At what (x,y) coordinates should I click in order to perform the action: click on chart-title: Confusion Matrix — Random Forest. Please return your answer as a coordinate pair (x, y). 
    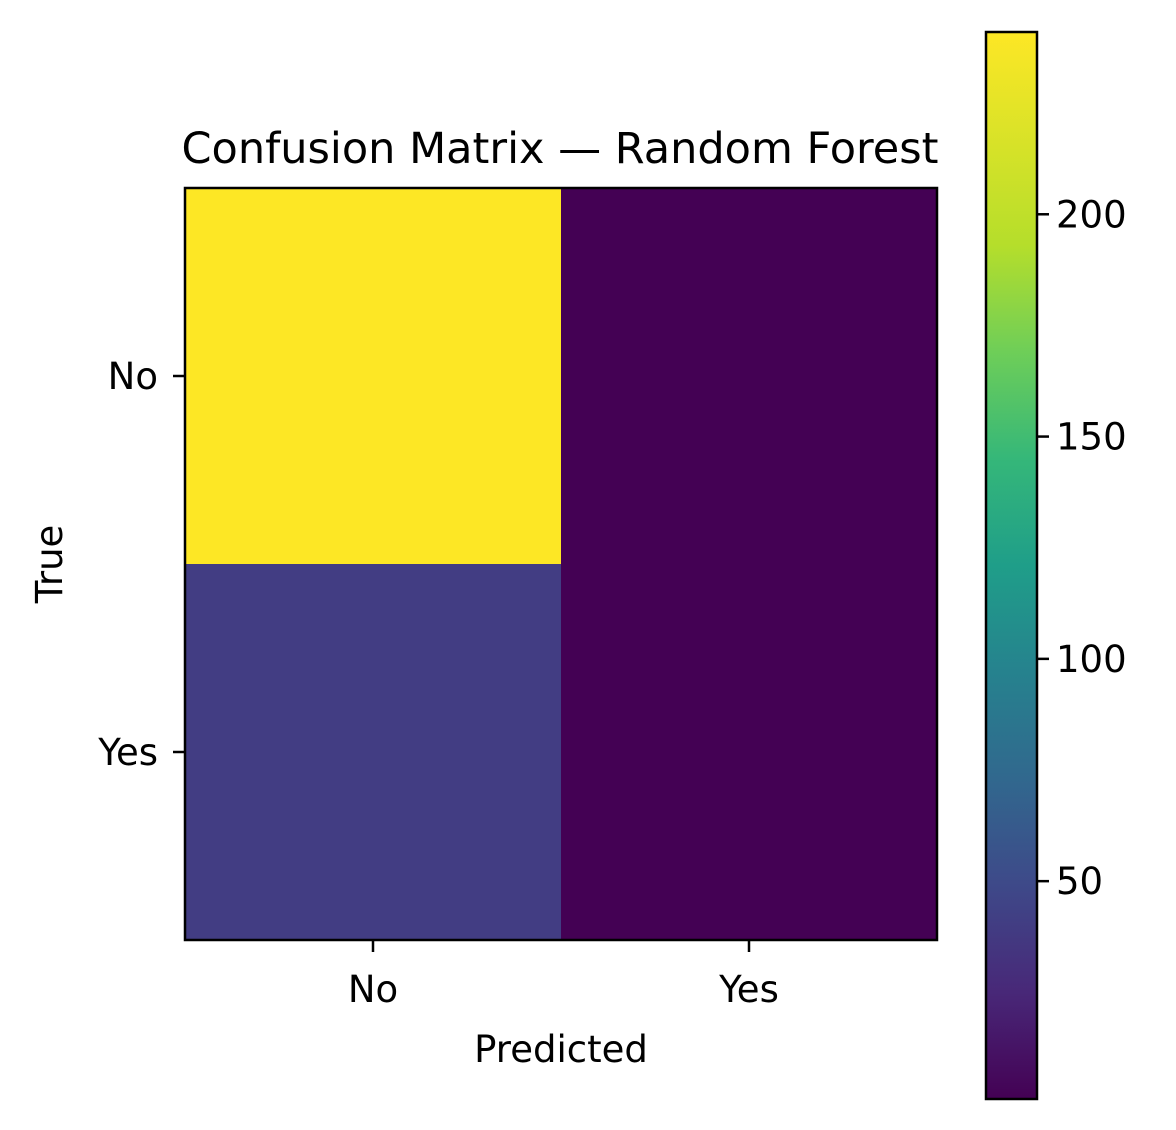
    Looking at the image, I should click on (560, 149).